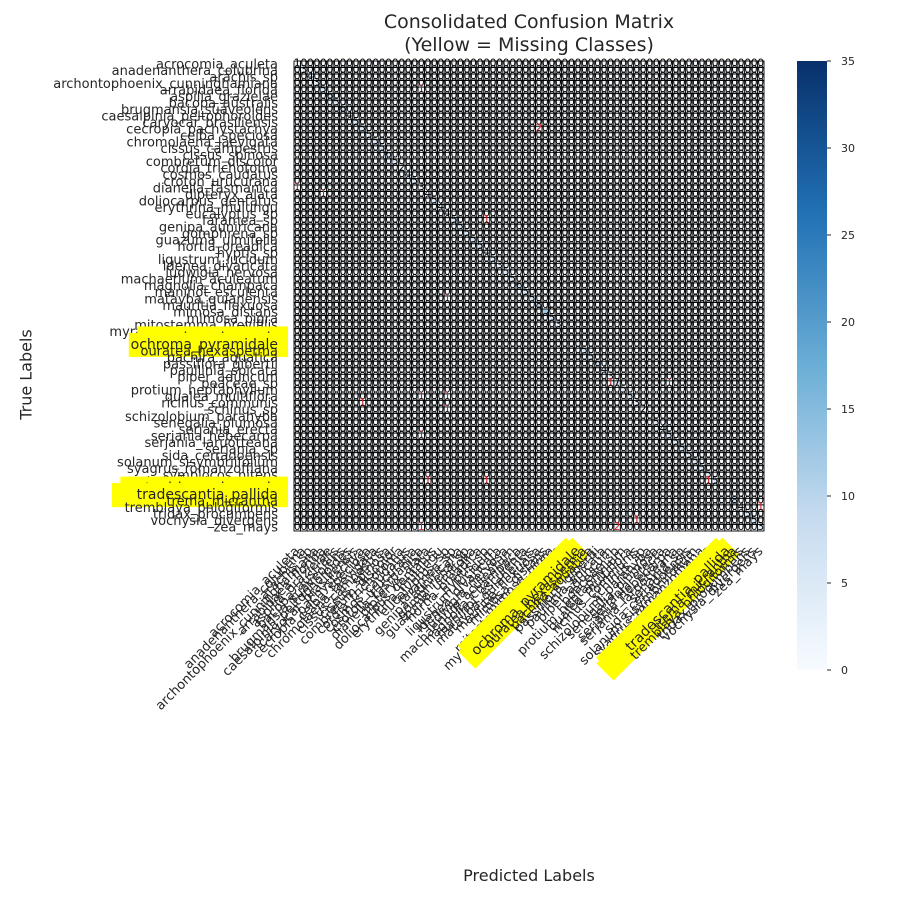  I want to click on y-tick-label: mauritia_flexuosa, so click(220, 306).